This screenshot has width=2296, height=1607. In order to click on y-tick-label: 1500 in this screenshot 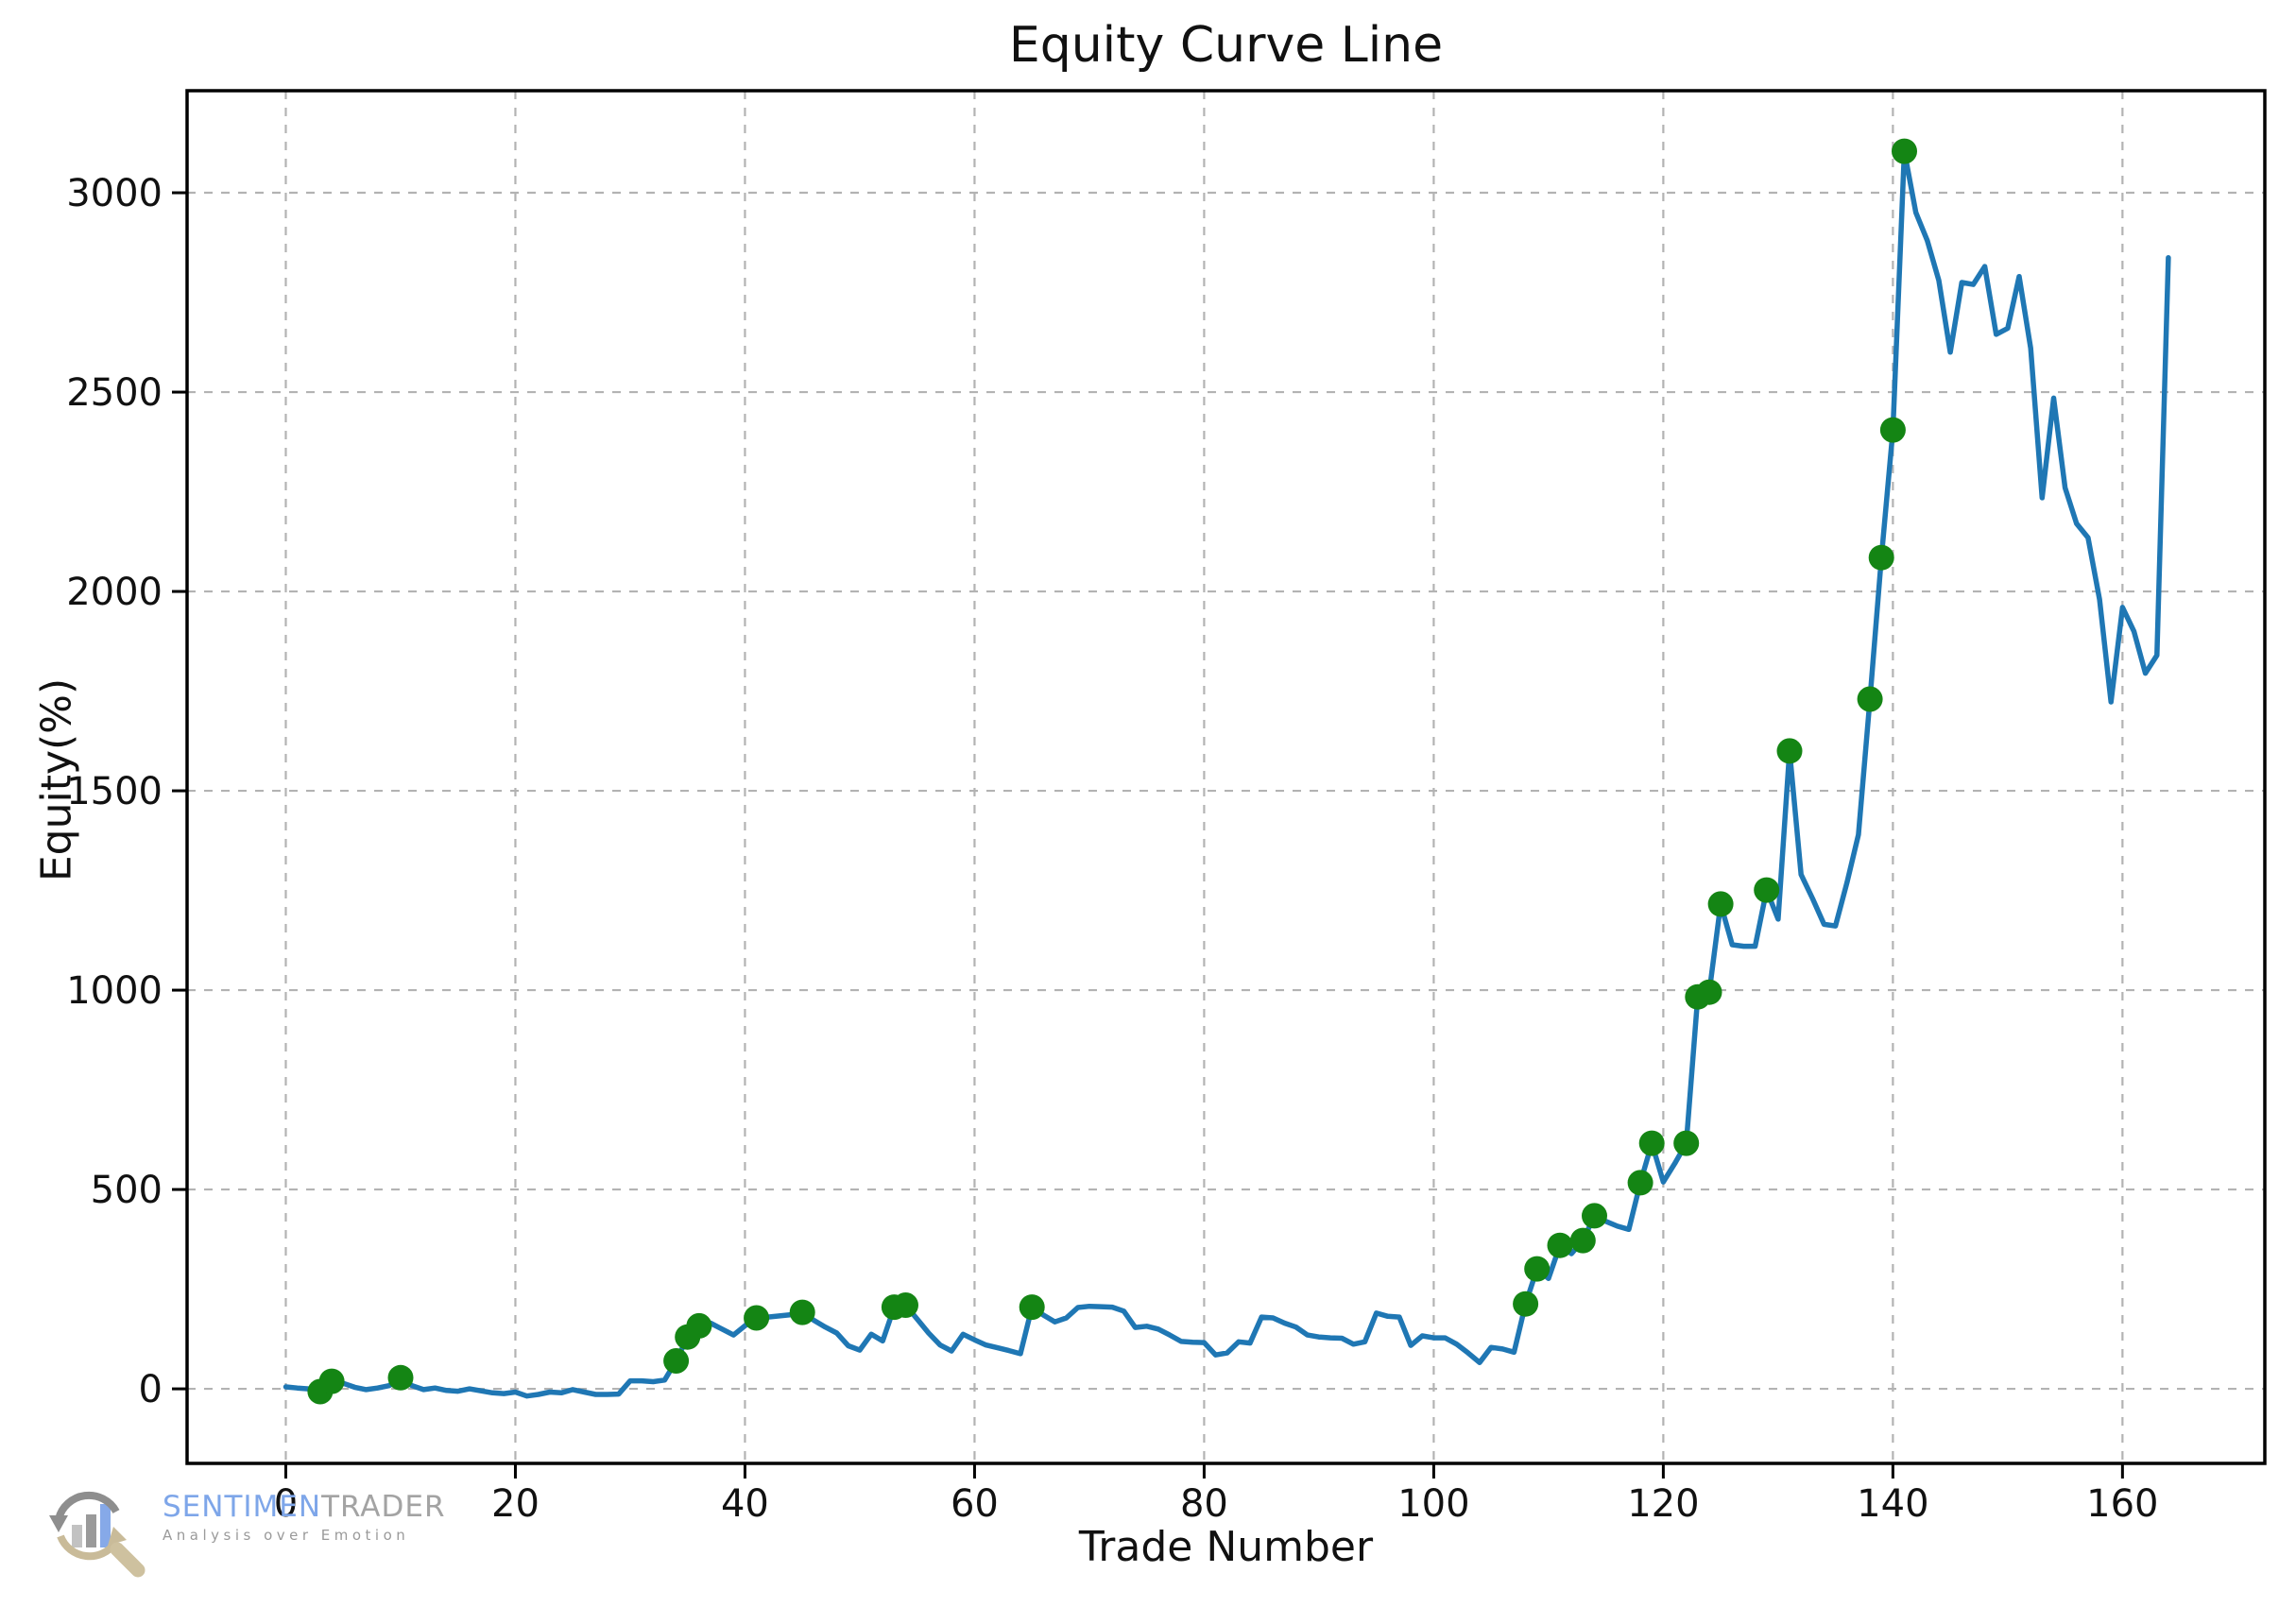, I will do `click(114, 791)`.